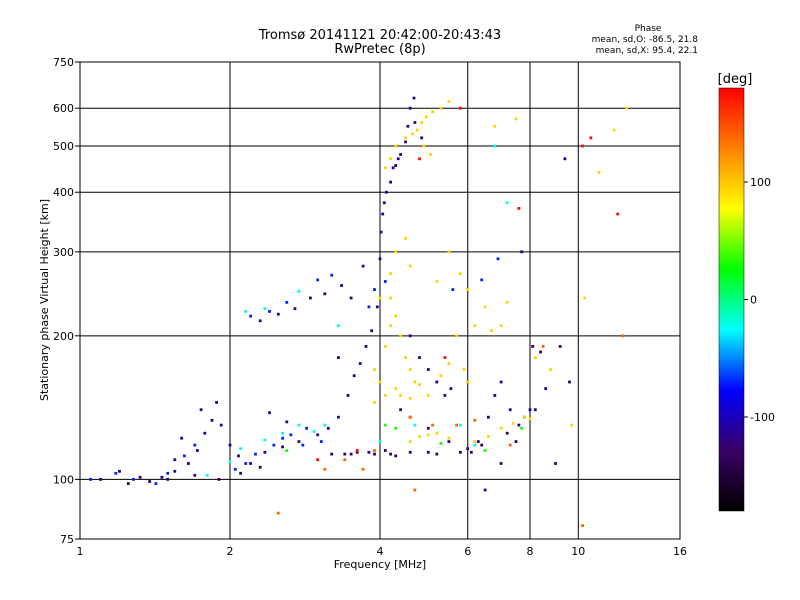 Image resolution: width=800 pixels, height=600 pixels. I want to click on chart-title: Tromsø 20141121 20:42:00-20:43:43, so click(379, 35).